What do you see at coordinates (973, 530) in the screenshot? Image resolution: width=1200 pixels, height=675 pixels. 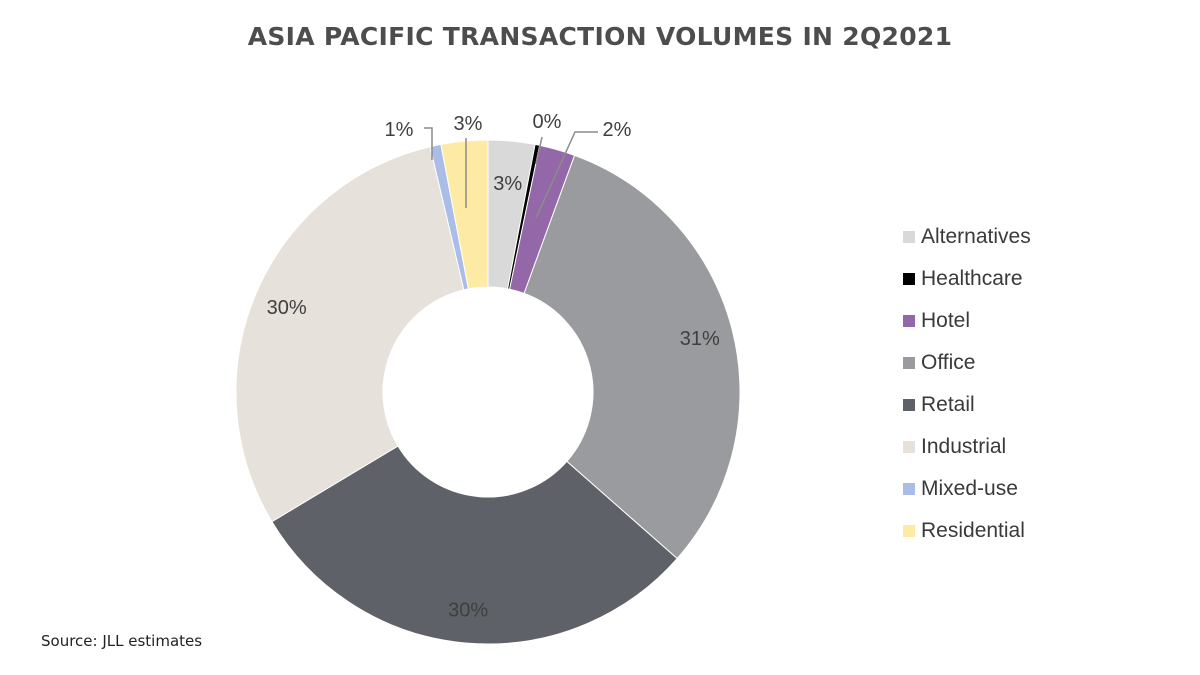 I see `legend-label: Residential` at bounding box center [973, 530].